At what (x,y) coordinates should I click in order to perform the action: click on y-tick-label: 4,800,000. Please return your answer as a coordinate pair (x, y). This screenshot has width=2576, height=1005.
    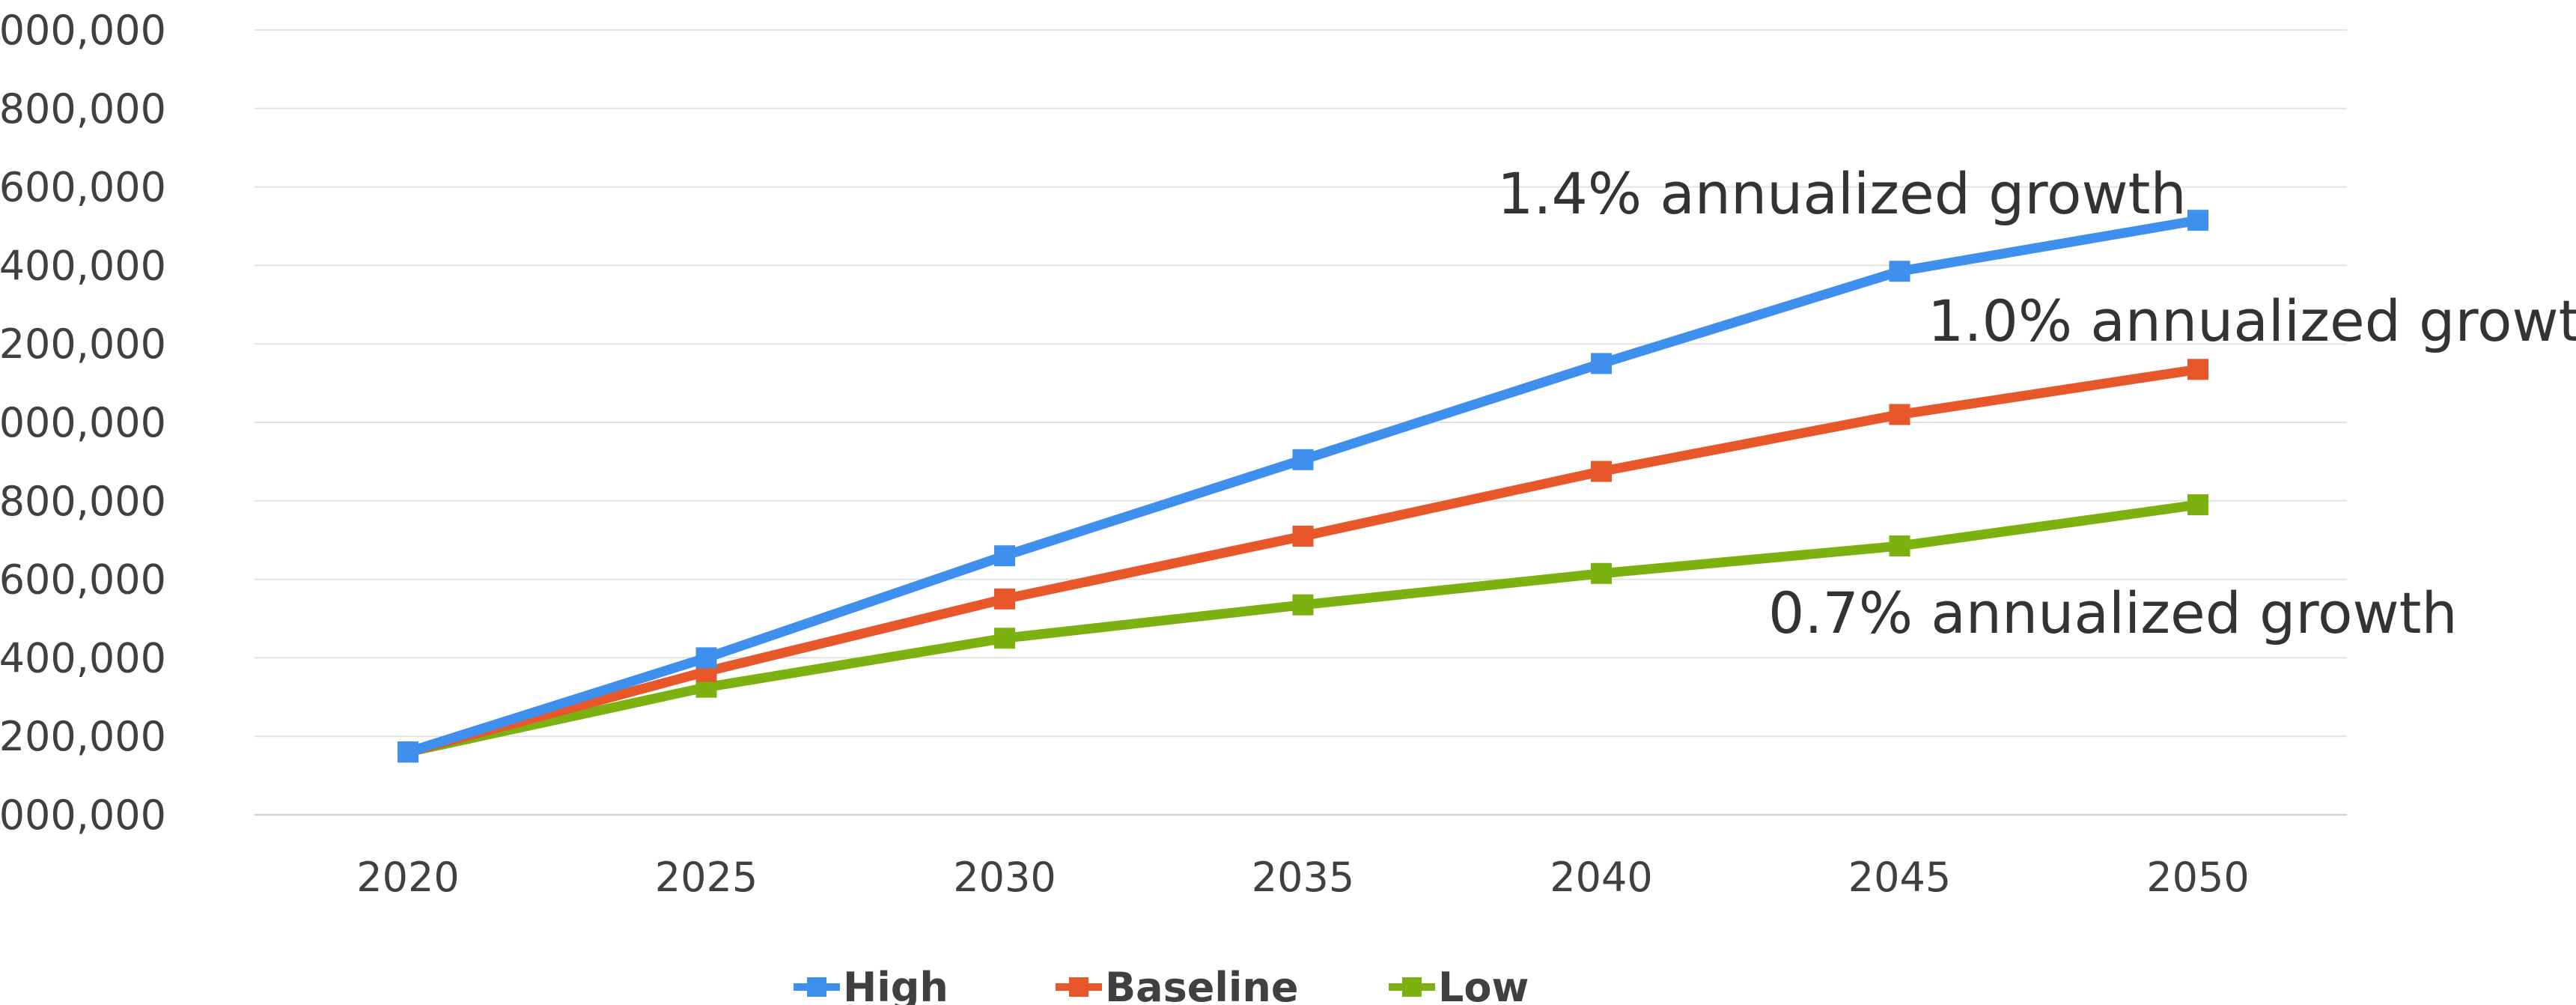
    Looking at the image, I should click on (83, 109).